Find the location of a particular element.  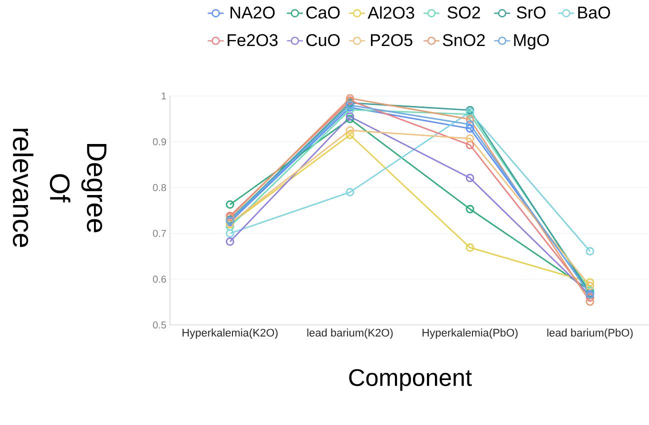

legend-label: MgO is located at coordinates (531, 42).